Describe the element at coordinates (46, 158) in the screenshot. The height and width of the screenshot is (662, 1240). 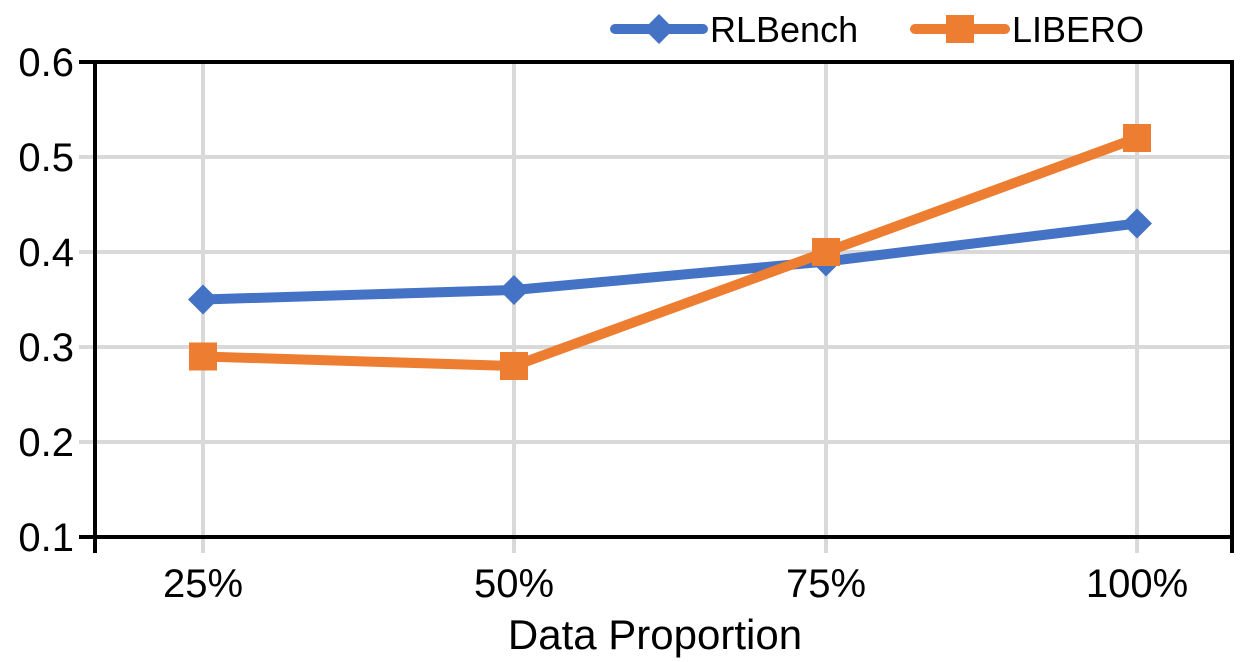
I see `y-tick-label: 0.5` at that location.